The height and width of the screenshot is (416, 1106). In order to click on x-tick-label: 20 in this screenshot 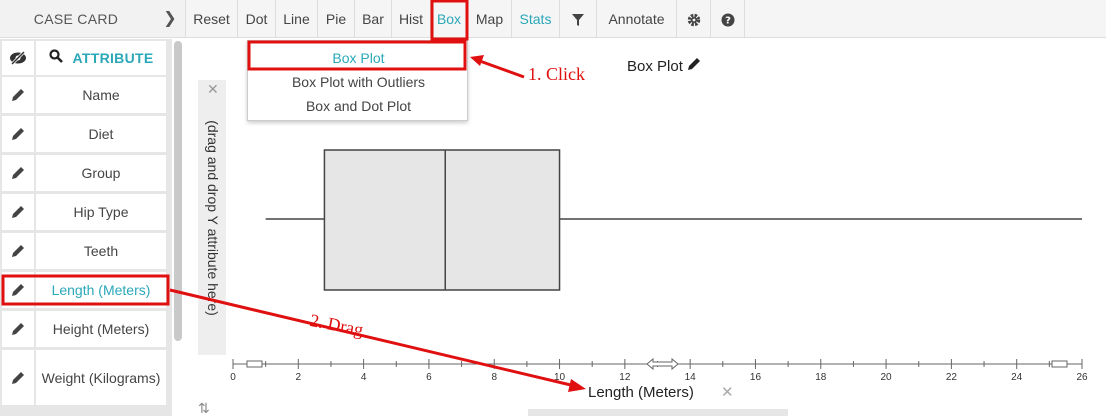, I will do `click(887, 377)`.